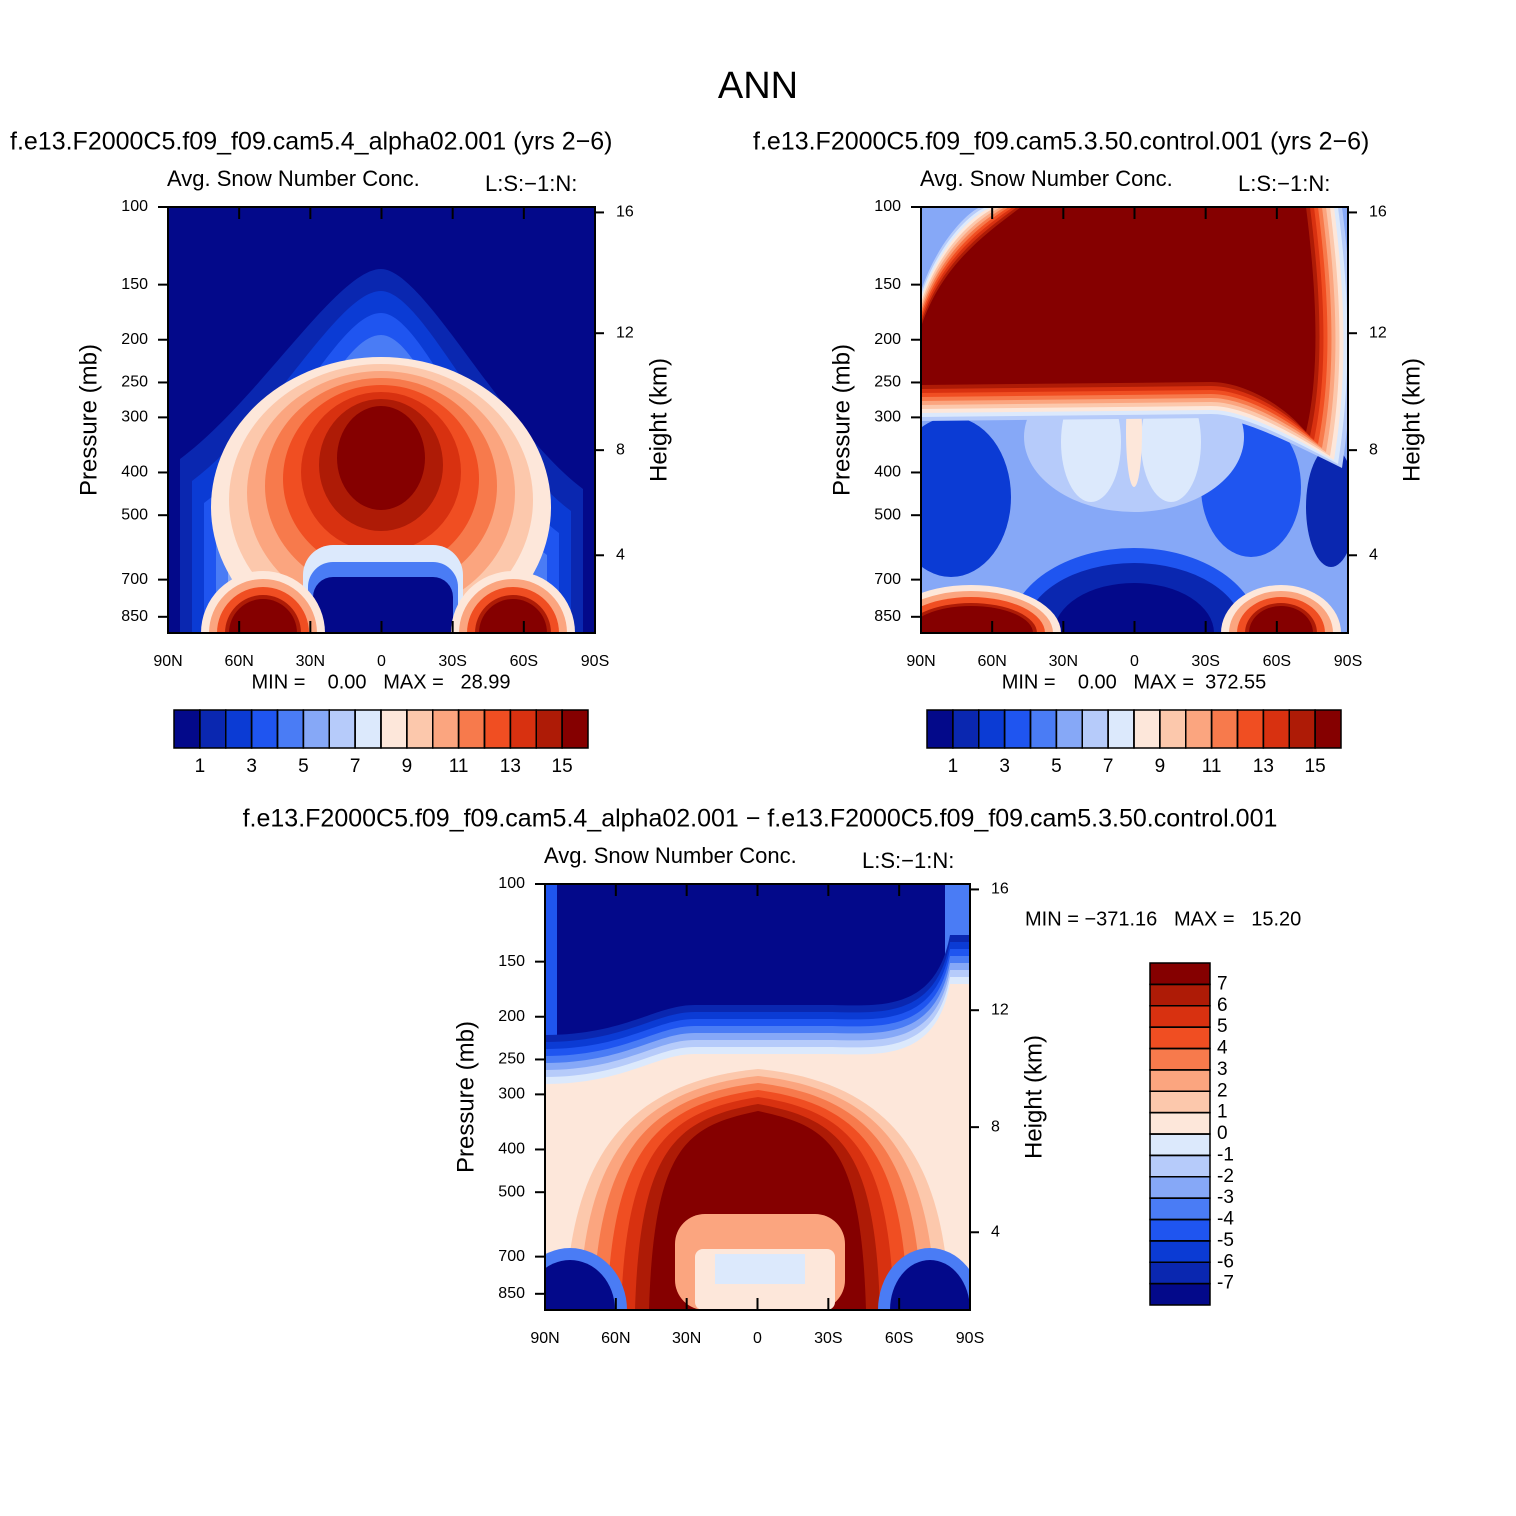  I want to click on colorbar-label: 9, so click(1160, 766).